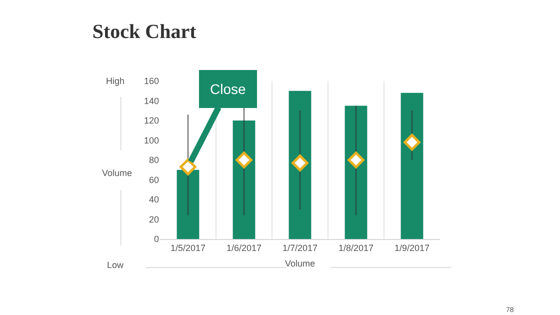  Describe the element at coordinates (300, 263) in the screenshot. I see `x-axis-title: Volume` at that location.